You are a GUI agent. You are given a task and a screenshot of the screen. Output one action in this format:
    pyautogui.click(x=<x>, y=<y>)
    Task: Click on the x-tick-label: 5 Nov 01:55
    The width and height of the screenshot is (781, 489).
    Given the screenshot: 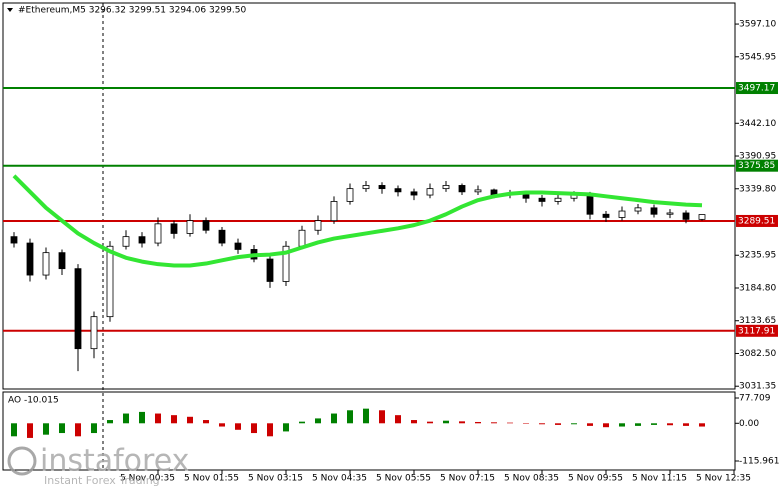 What is the action you would take?
    pyautogui.click(x=211, y=479)
    